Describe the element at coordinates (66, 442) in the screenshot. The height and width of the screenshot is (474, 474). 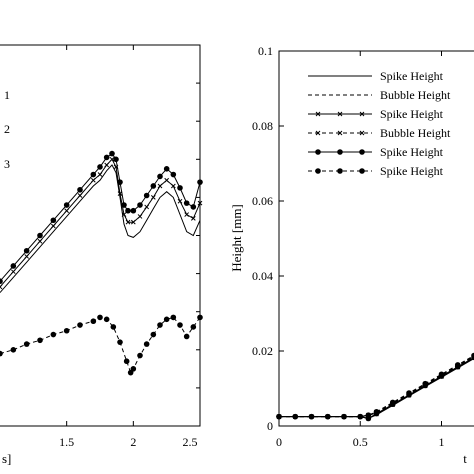
I see `left-x-tick-label: 1.5` at that location.